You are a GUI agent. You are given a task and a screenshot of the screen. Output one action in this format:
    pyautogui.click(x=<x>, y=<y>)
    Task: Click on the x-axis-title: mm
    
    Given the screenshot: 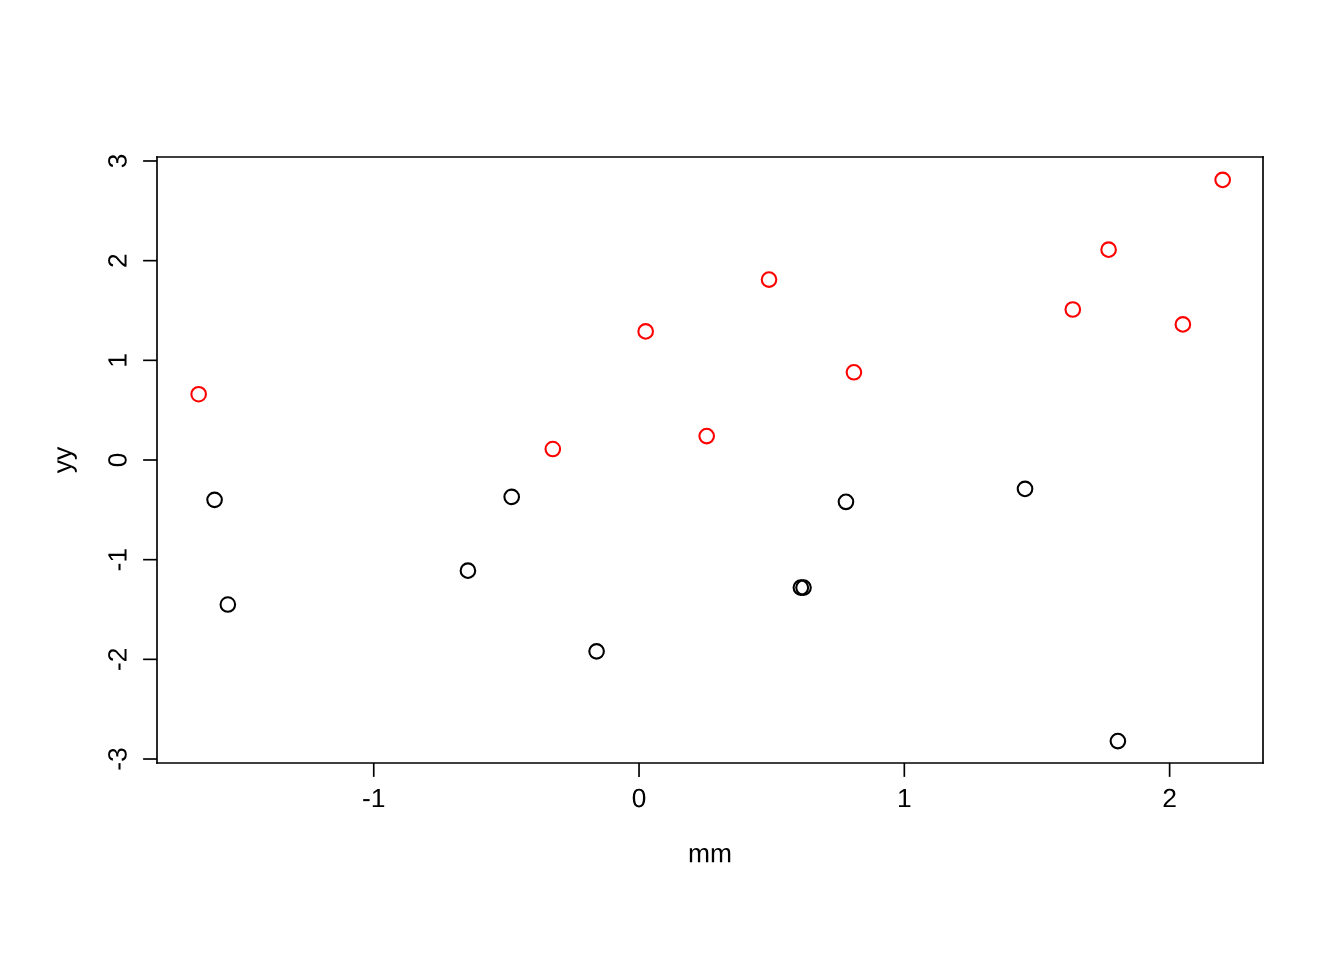 What is the action you would take?
    pyautogui.click(x=710, y=855)
    